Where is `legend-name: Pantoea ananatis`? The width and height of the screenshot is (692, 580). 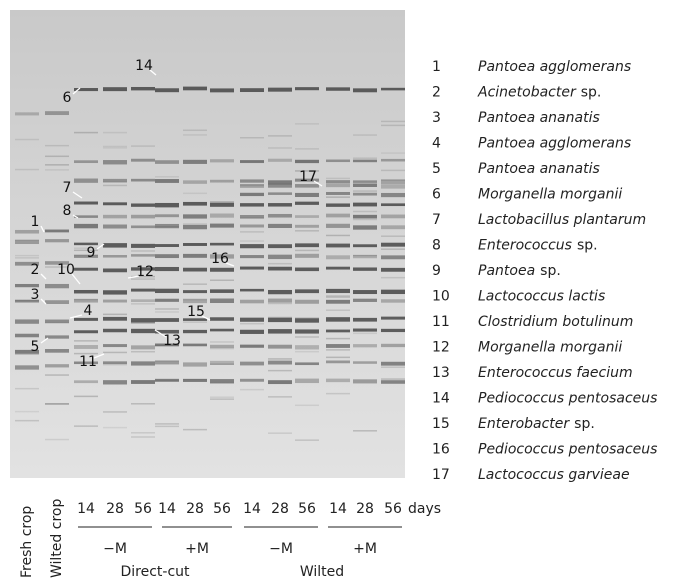
legend-name: Pantoea ananatis is located at coordinates (539, 118).